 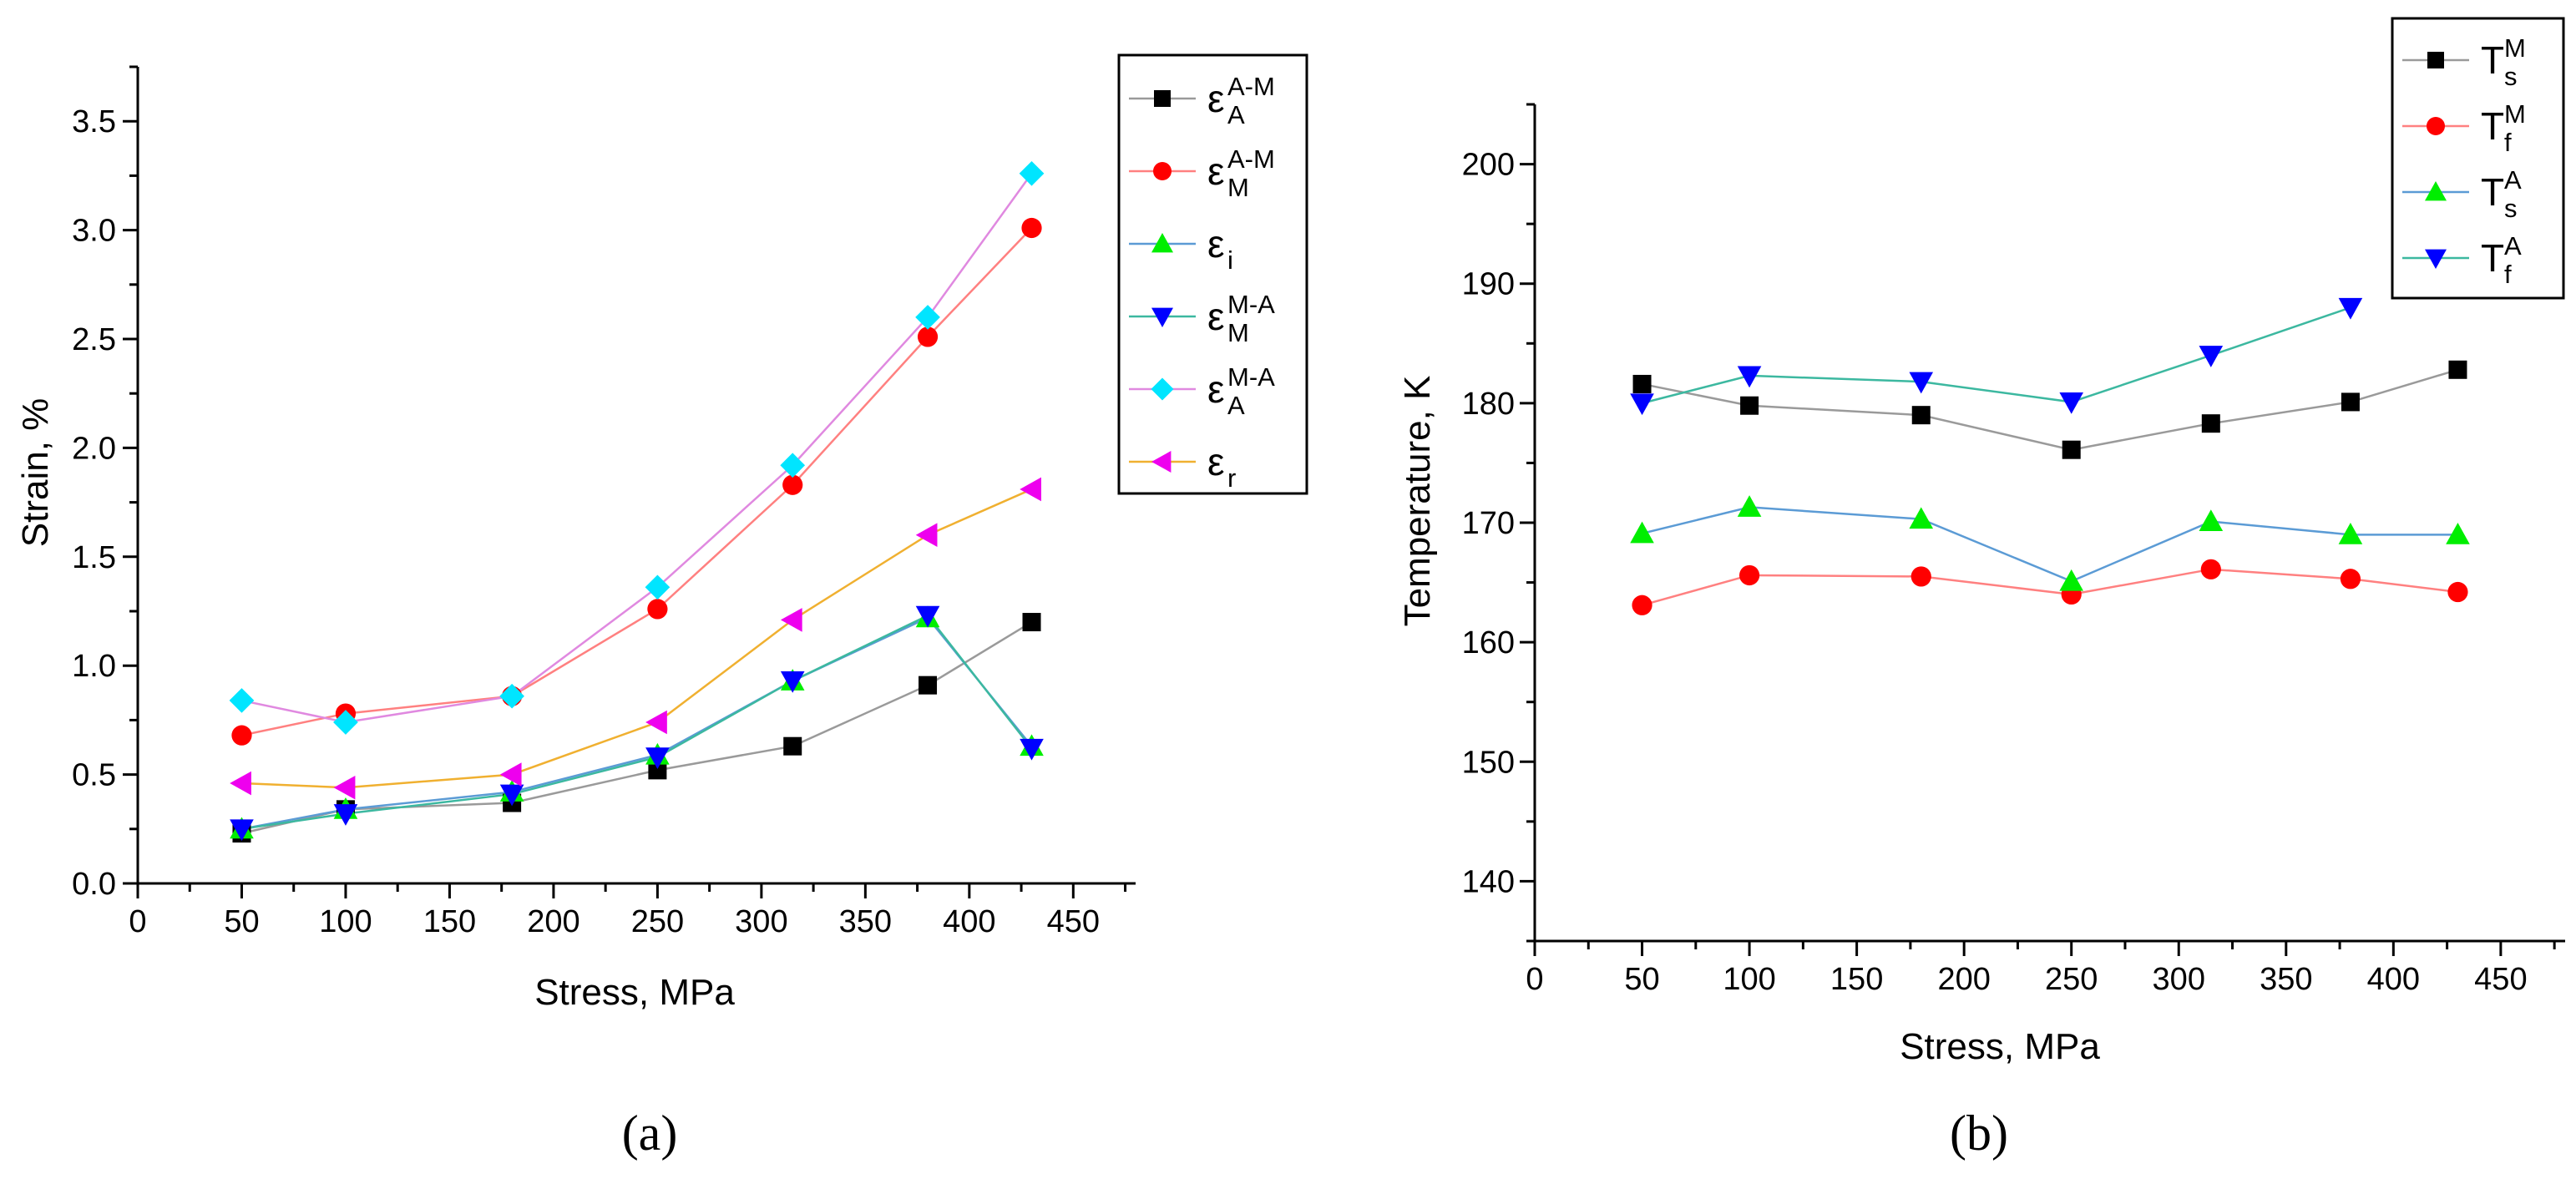 I want to click on x-axis-title: Stress, MPa, so click(x=634, y=992).